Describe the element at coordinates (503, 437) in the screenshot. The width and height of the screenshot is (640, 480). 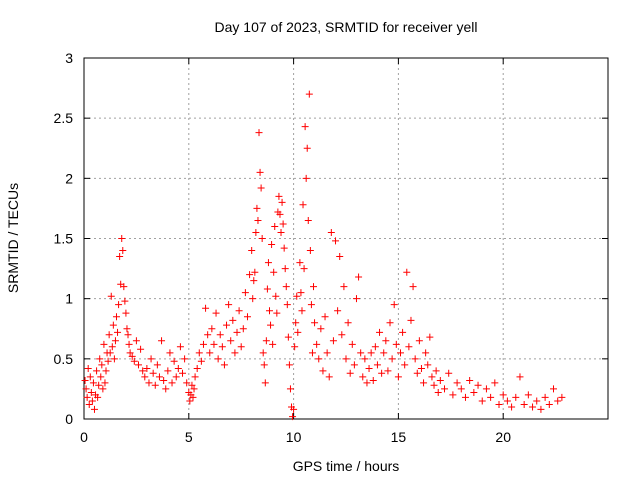
I see `x-tick-label: 20` at that location.